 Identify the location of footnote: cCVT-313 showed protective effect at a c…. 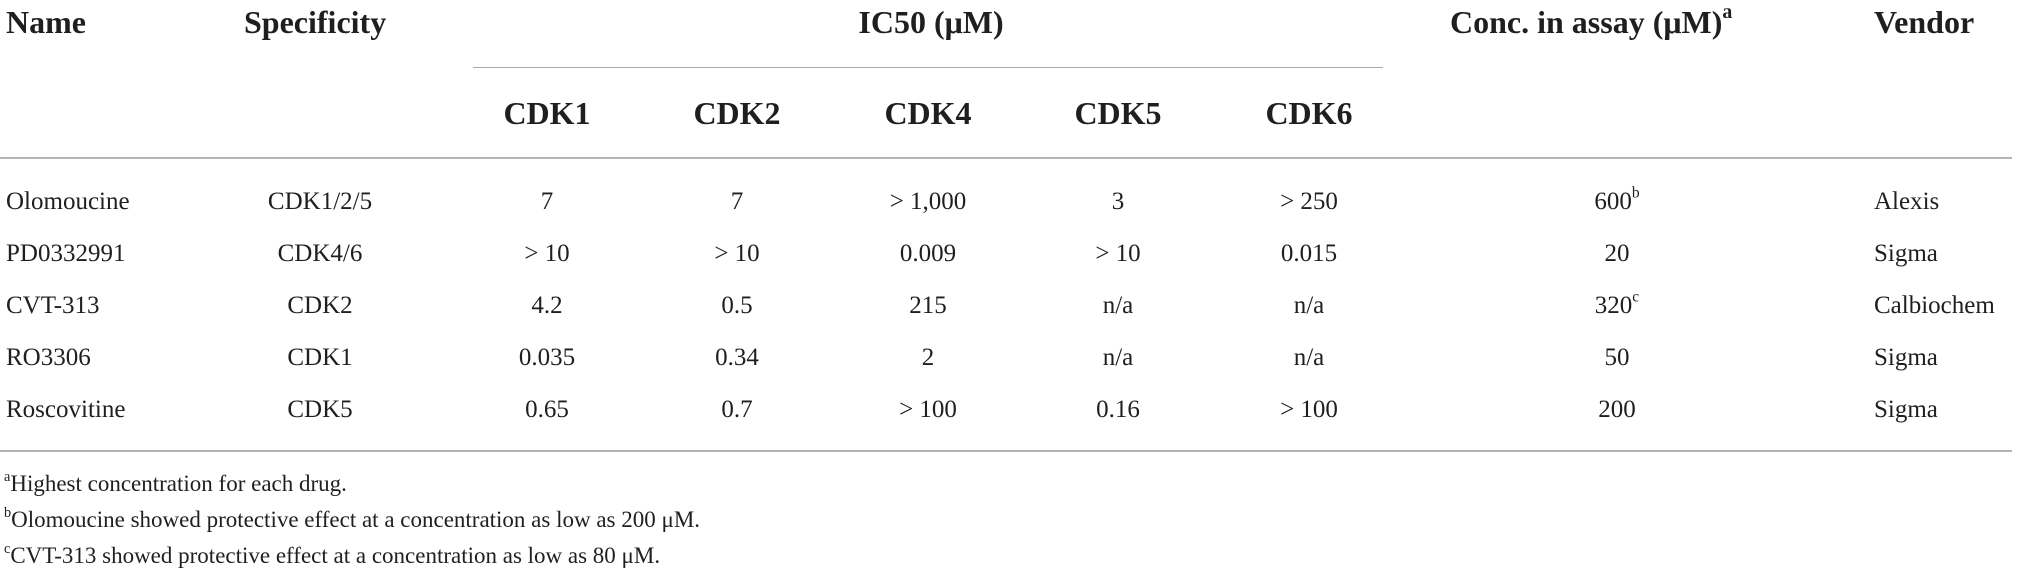
(332, 554).